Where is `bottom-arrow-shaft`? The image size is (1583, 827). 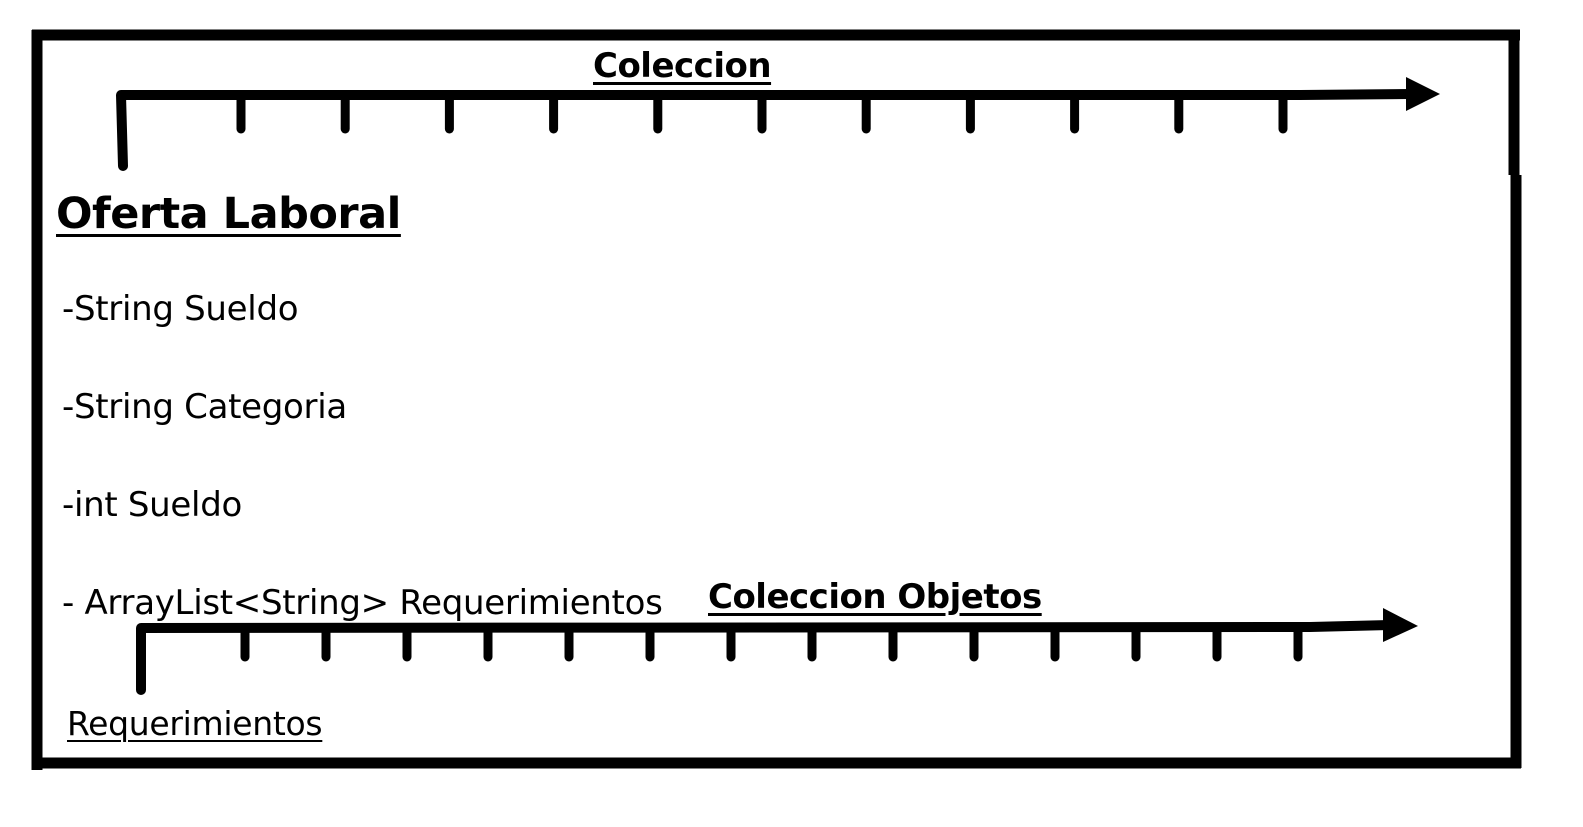 bottom-arrow-shaft is located at coordinates (765, 657).